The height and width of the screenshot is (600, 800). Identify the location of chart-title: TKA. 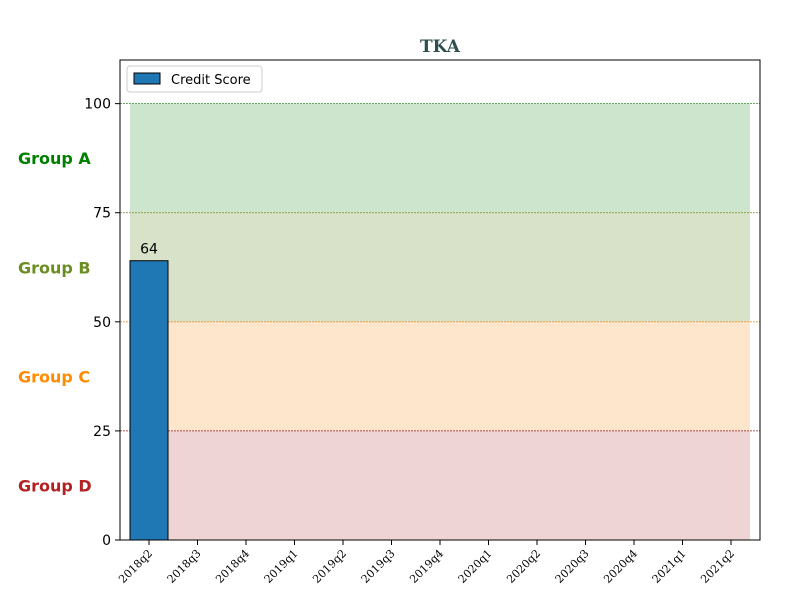
(440, 47).